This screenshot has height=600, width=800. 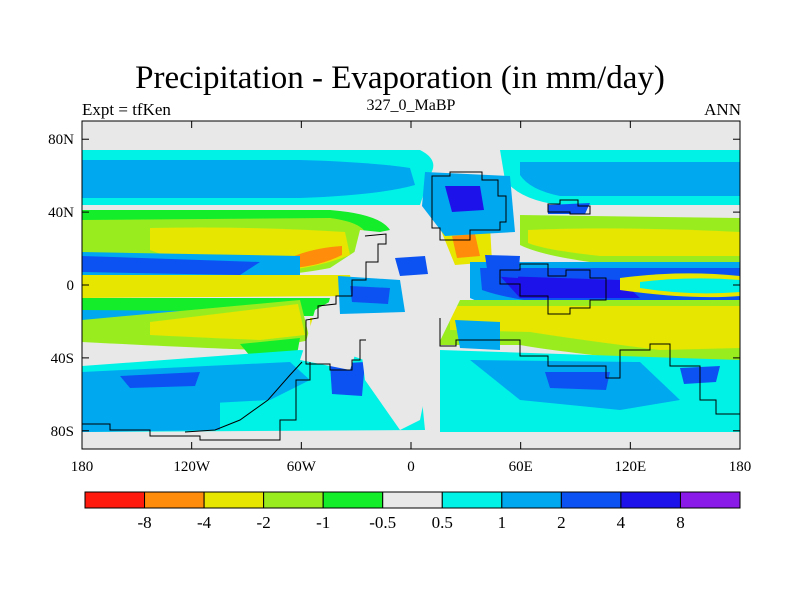 What do you see at coordinates (160, 380) in the screenshot?
I see `field-blue-south-west` at bounding box center [160, 380].